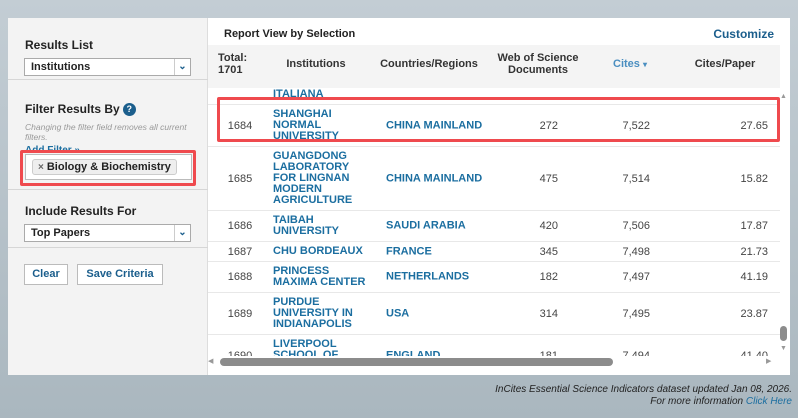 The height and width of the screenshot is (418, 798). I want to click on table-row: ITALIANA, so click(494, 97).